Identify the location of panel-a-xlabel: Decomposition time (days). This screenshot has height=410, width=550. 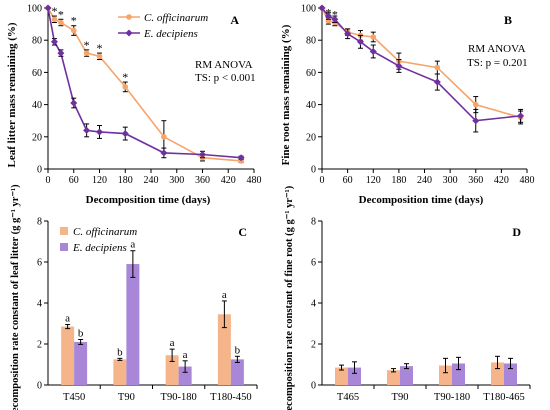
(148, 200).